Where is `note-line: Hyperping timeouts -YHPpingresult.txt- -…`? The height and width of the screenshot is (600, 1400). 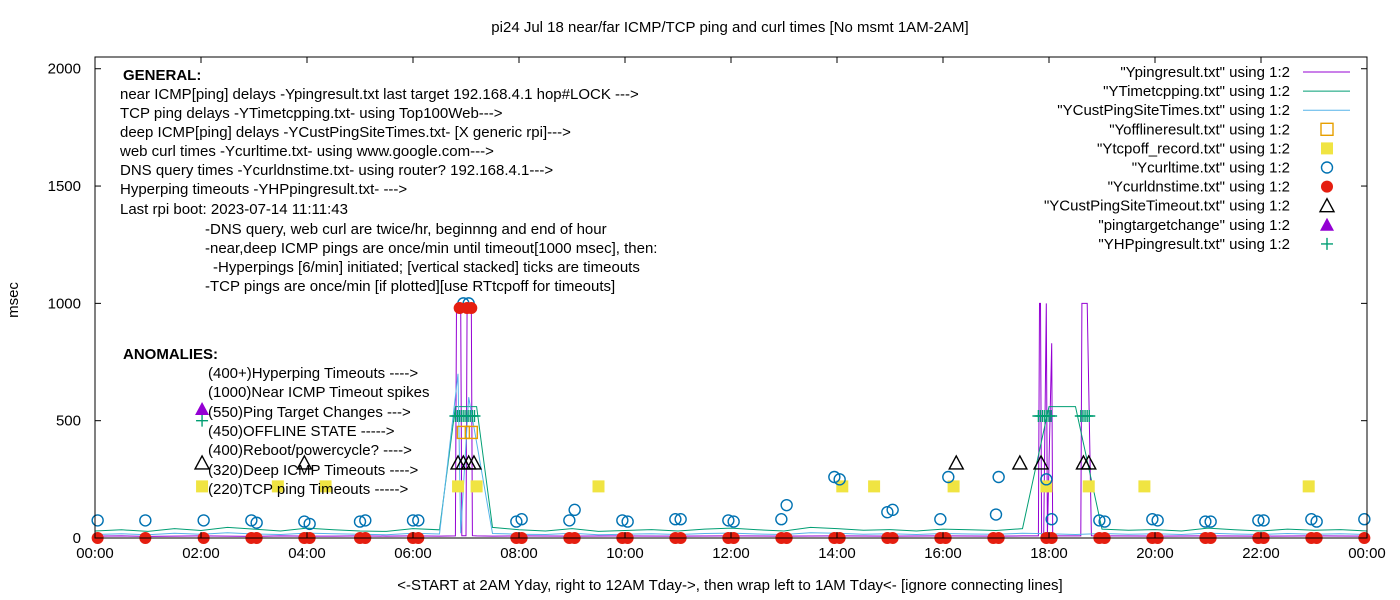
note-line: Hyperping timeouts -YHPpingresult.txt- -… is located at coordinates (263, 189).